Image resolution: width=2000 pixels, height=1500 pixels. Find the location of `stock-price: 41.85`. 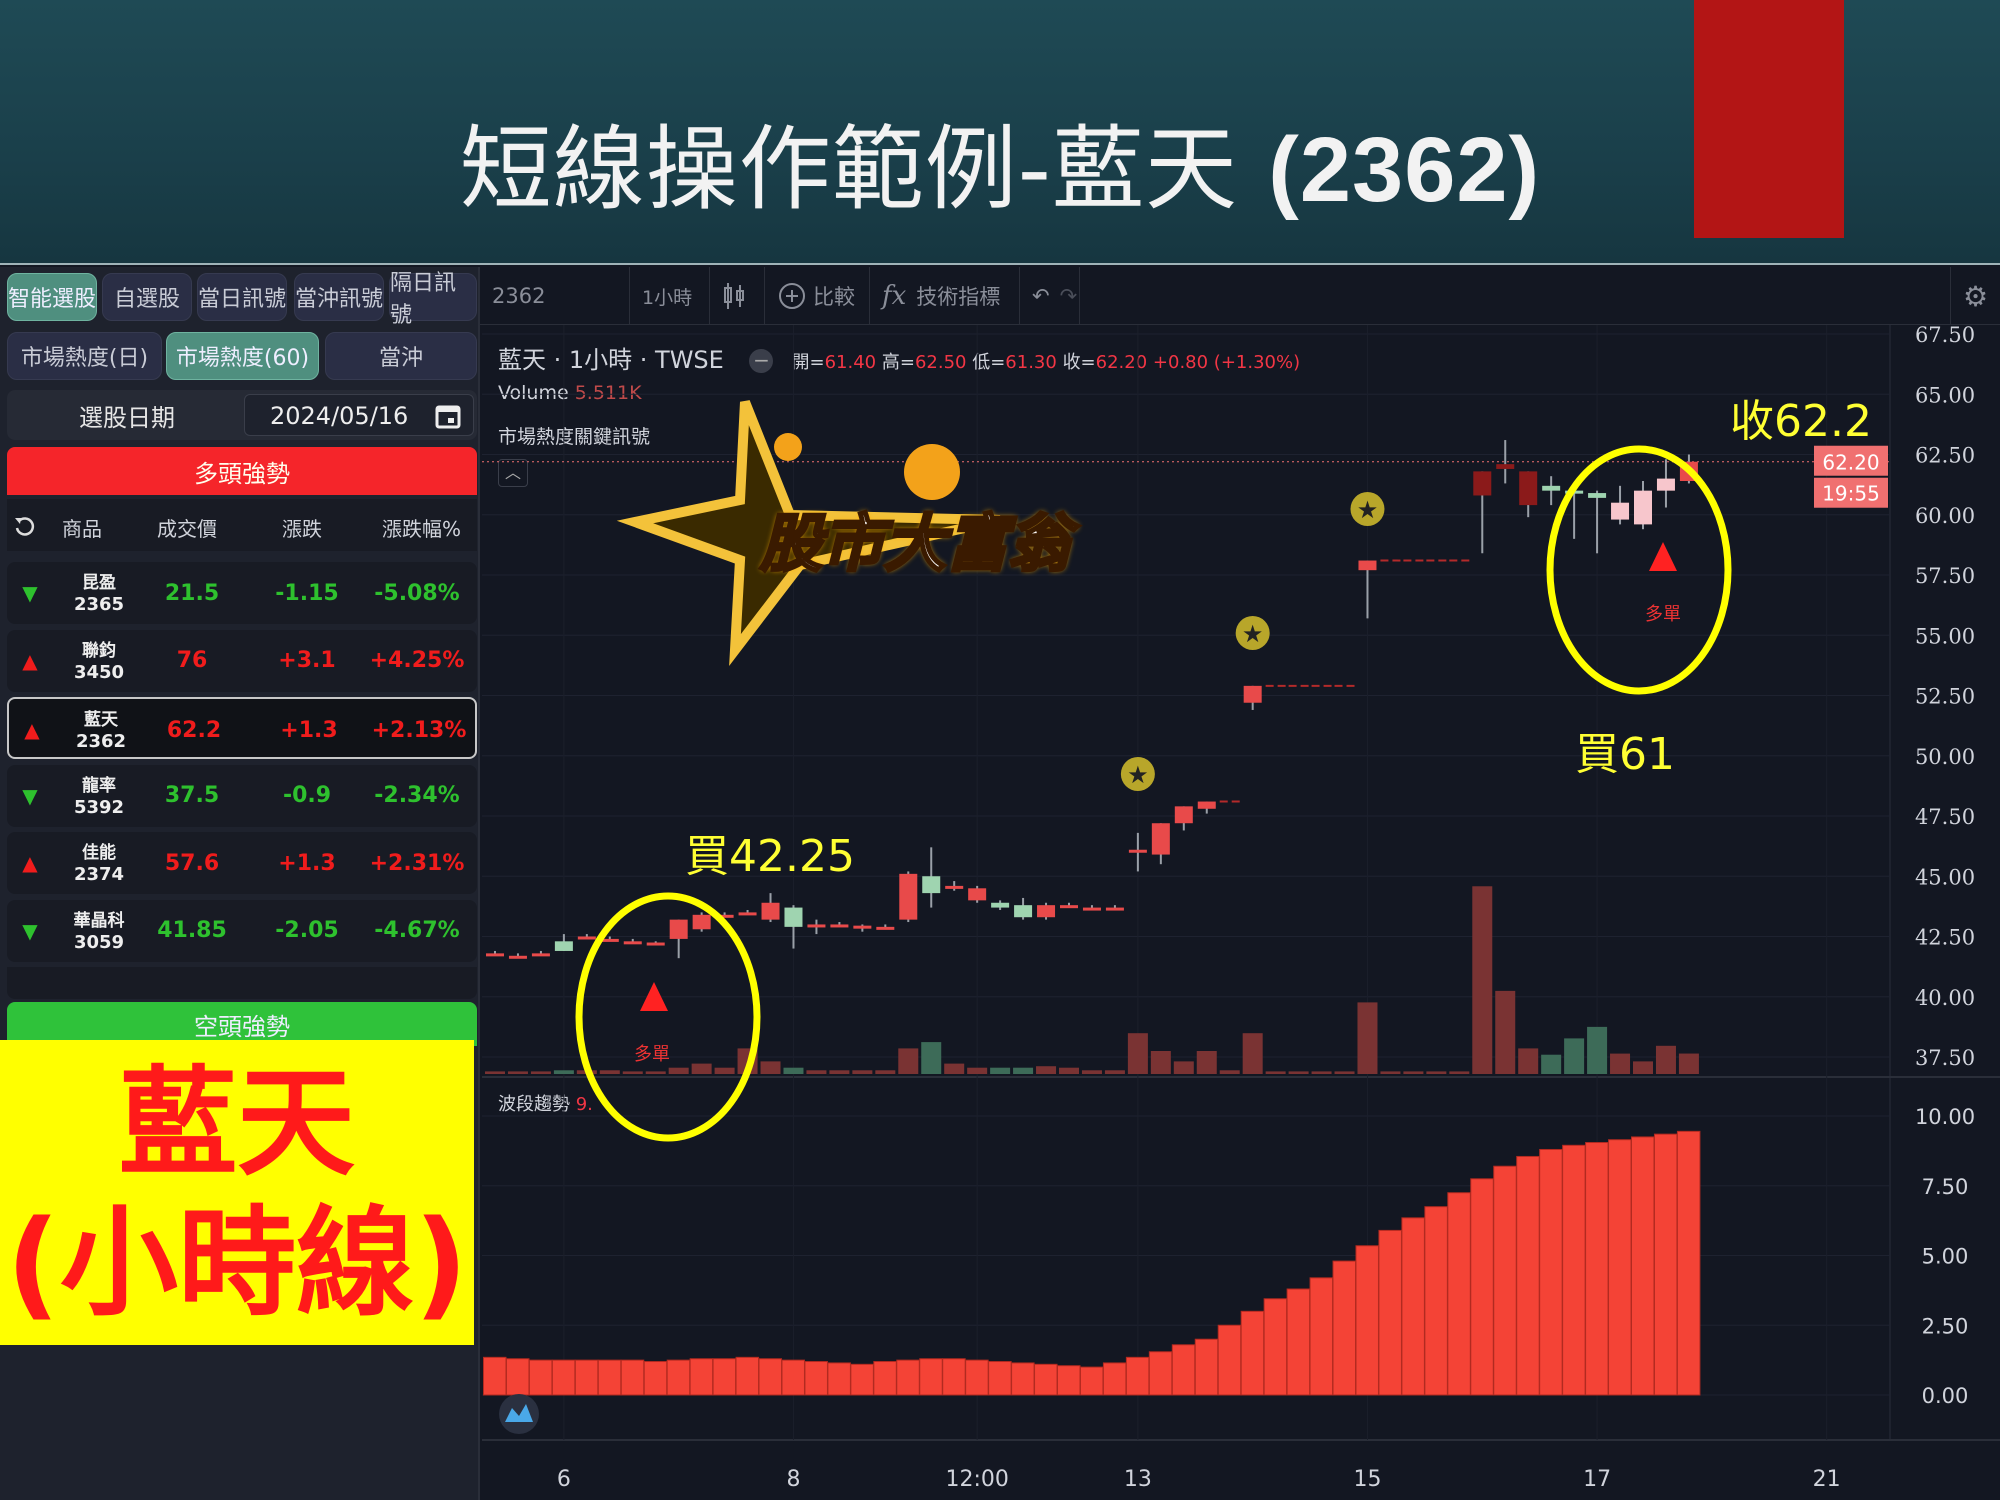

stock-price: 41.85 is located at coordinates (192, 930).